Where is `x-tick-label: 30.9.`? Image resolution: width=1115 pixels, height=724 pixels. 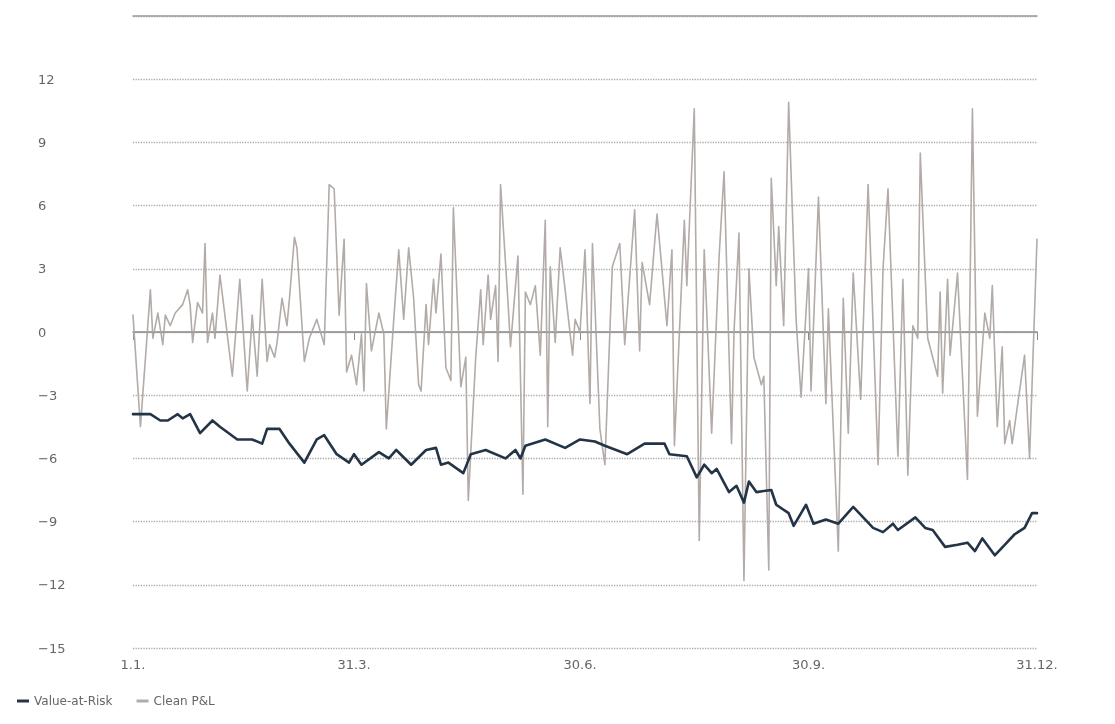
x-tick-label: 30.9. is located at coordinates (808, 664).